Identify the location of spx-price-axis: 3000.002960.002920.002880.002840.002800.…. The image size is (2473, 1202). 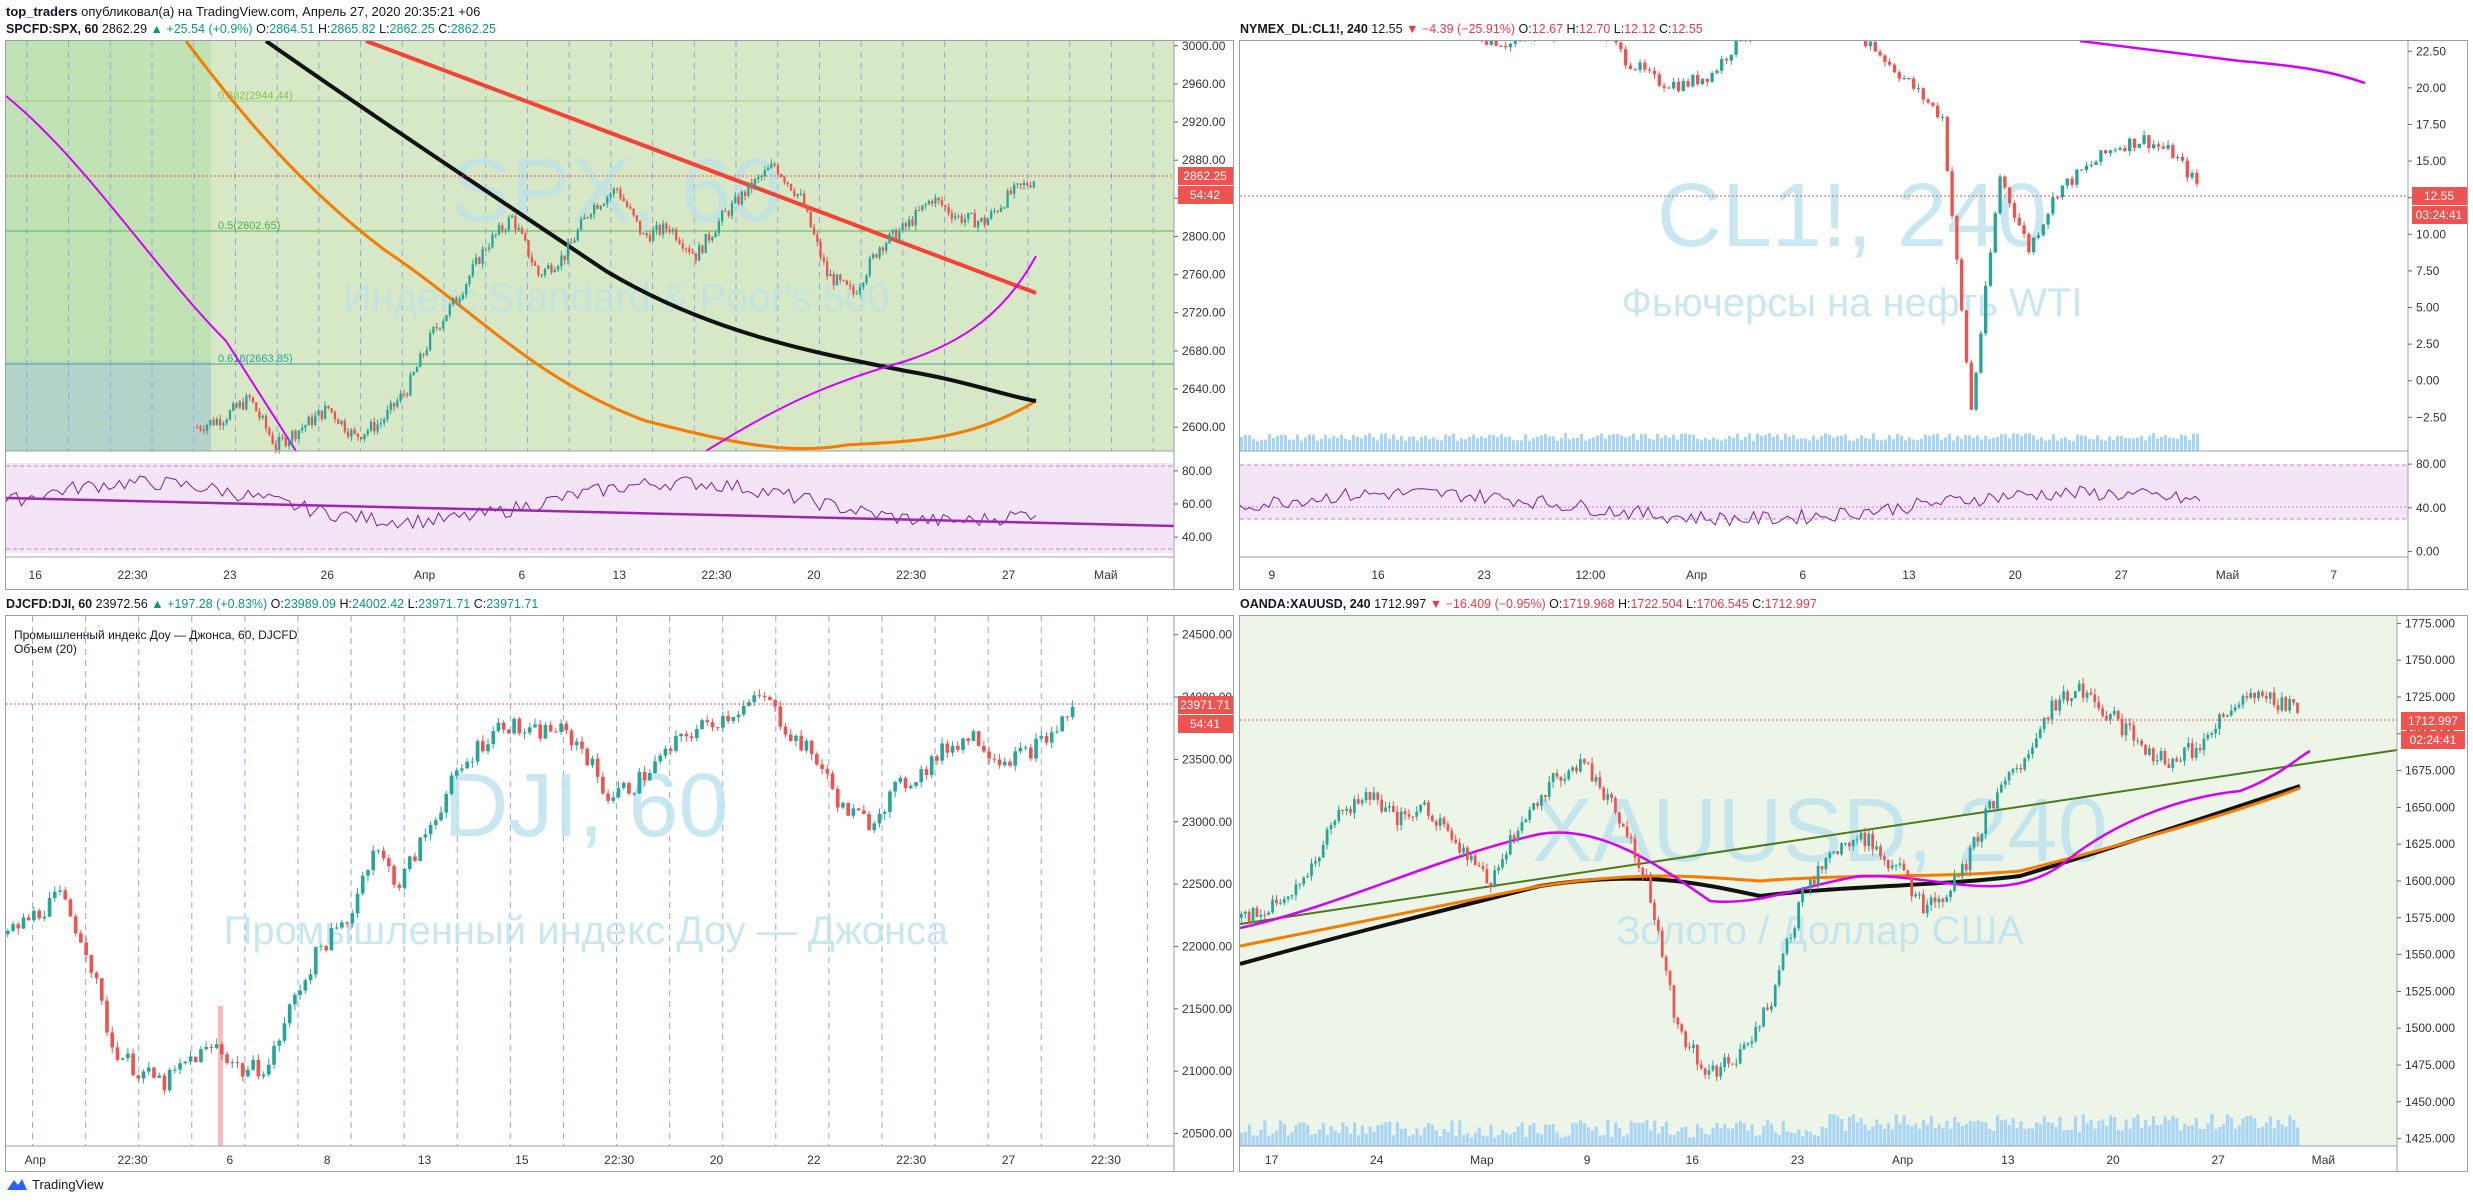
(1200, 236).